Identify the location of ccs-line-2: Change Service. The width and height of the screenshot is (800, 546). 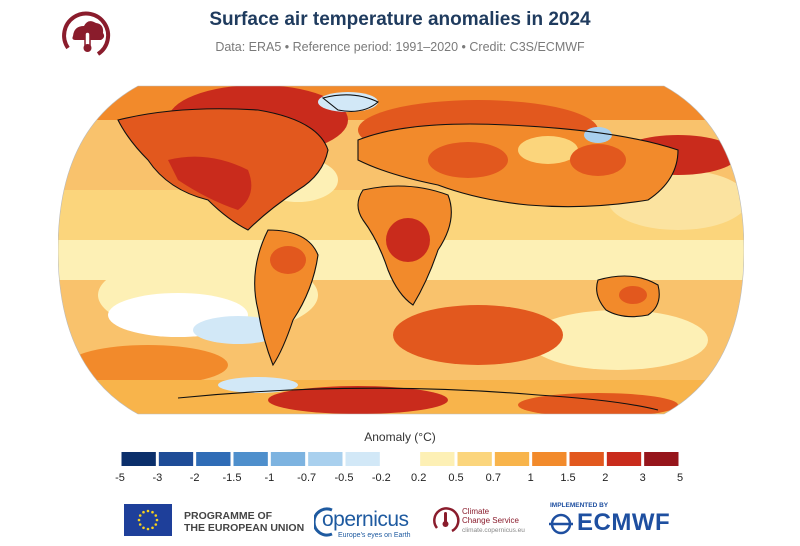
(490, 520).